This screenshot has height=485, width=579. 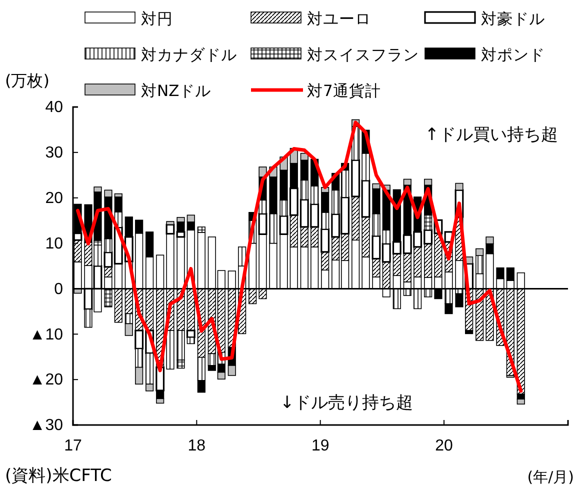 What do you see at coordinates (339, 19) in the screenshot?
I see `legend-label: 対ユーロ` at bounding box center [339, 19].